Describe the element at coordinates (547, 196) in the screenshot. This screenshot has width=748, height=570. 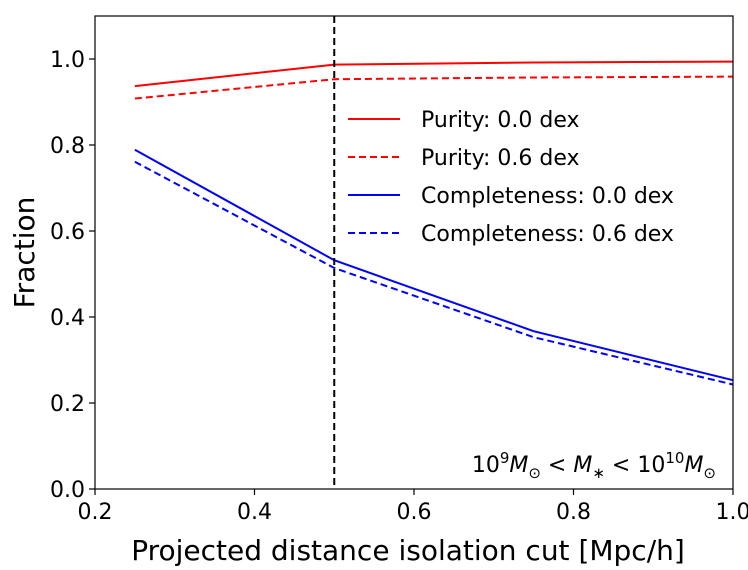
I see `legend-label-2: Completeness: 0.0 dex` at that location.